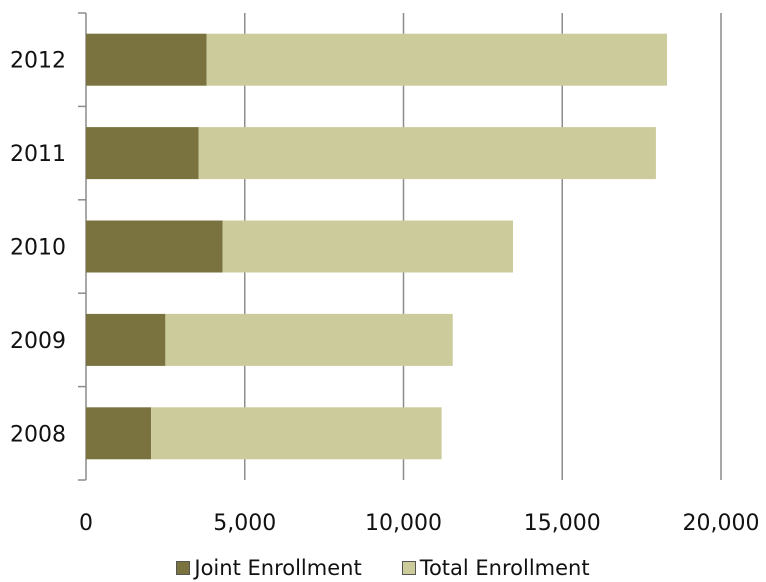 The height and width of the screenshot is (582, 766). What do you see at coordinates (86, 523) in the screenshot?
I see `x-tick-label: 0` at bounding box center [86, 523].